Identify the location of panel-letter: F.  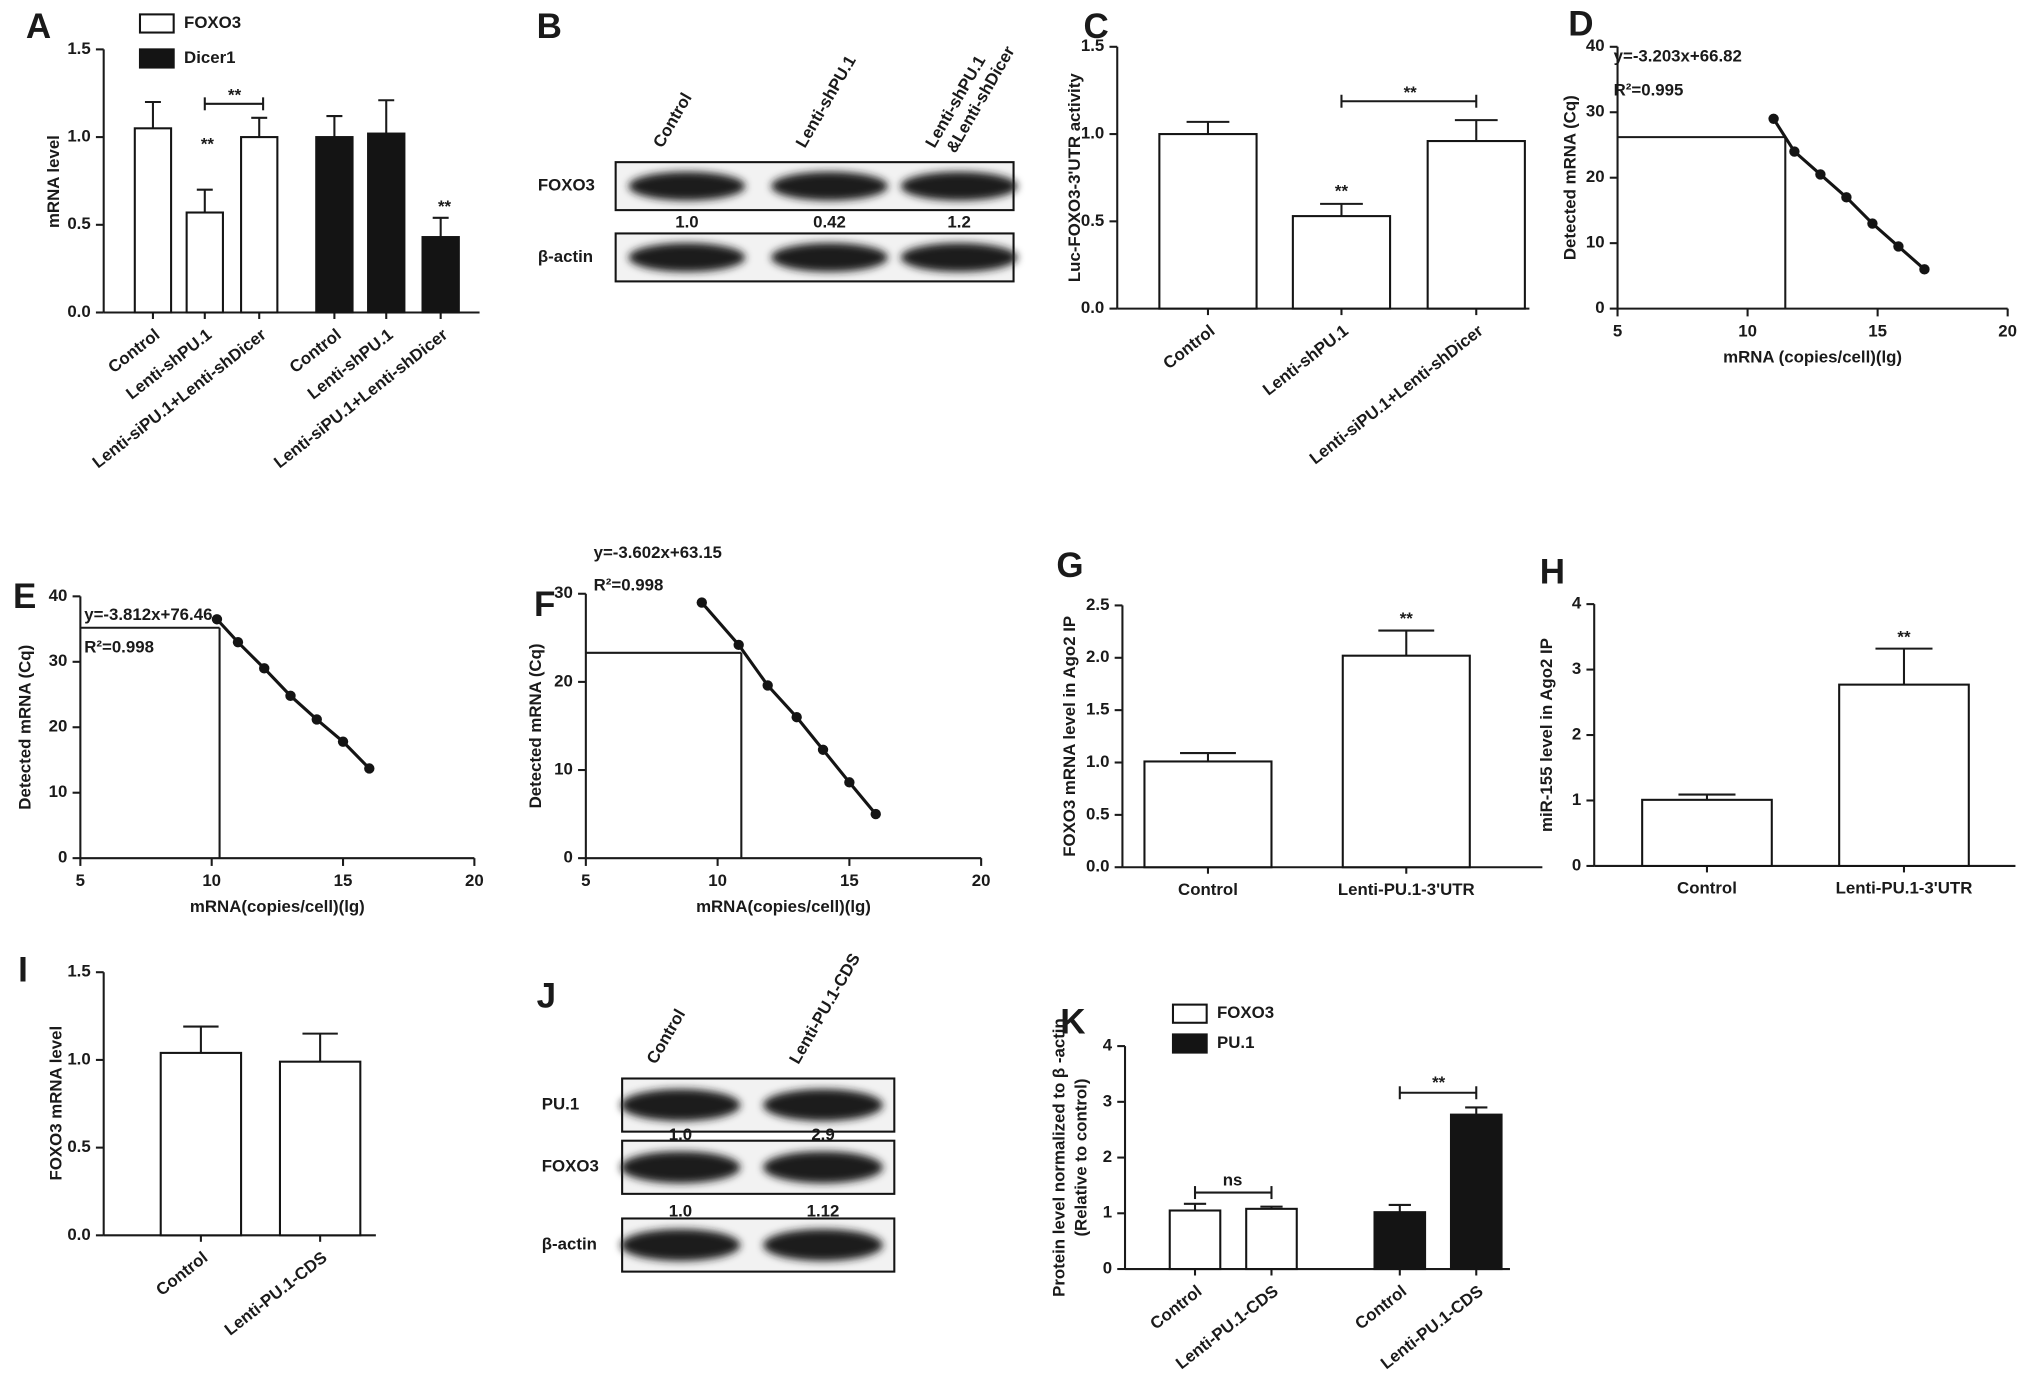
(544, 604).